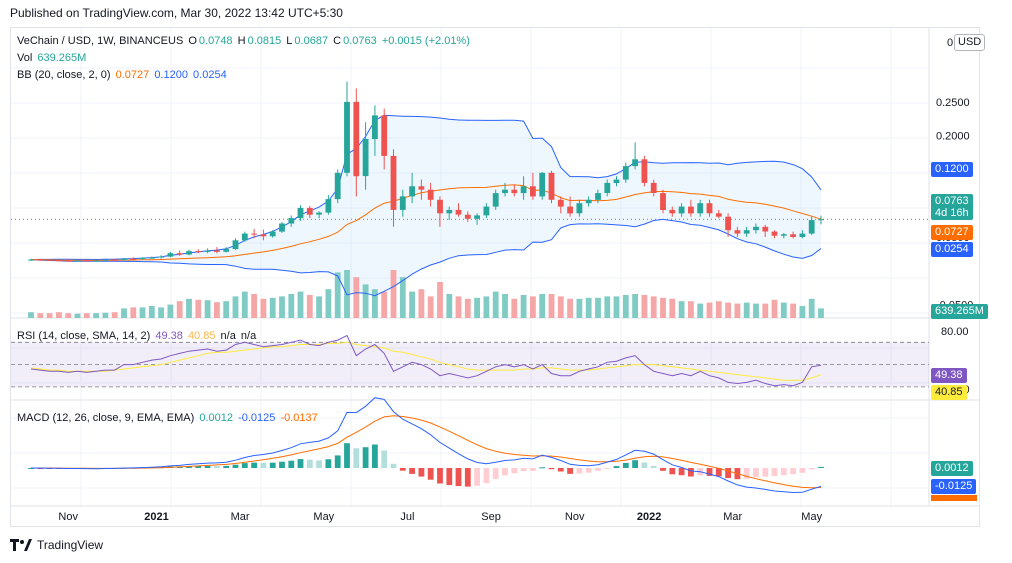 This screenshot has width=1012, height=563. I want to click on footer-brand: TradingView, so click(56, 545).